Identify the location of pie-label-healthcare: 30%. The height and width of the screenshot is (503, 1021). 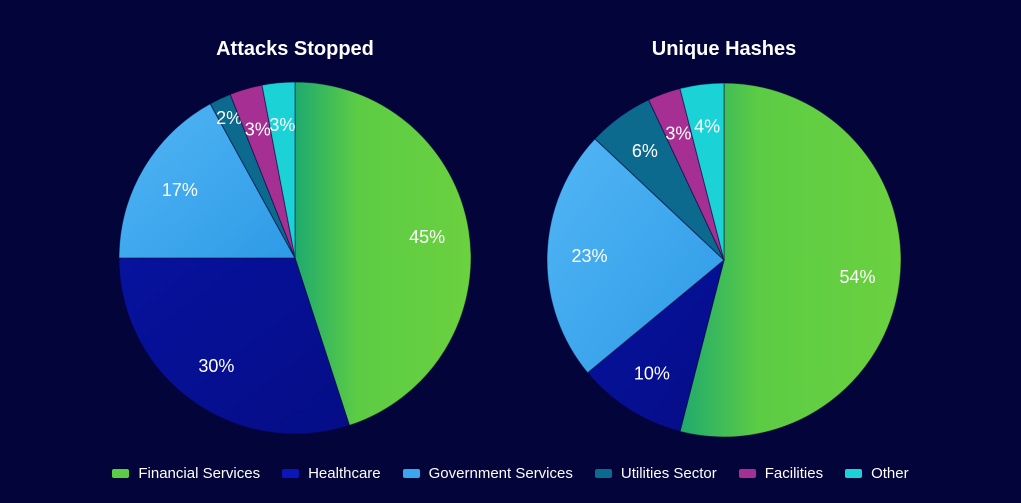
(216, 366).